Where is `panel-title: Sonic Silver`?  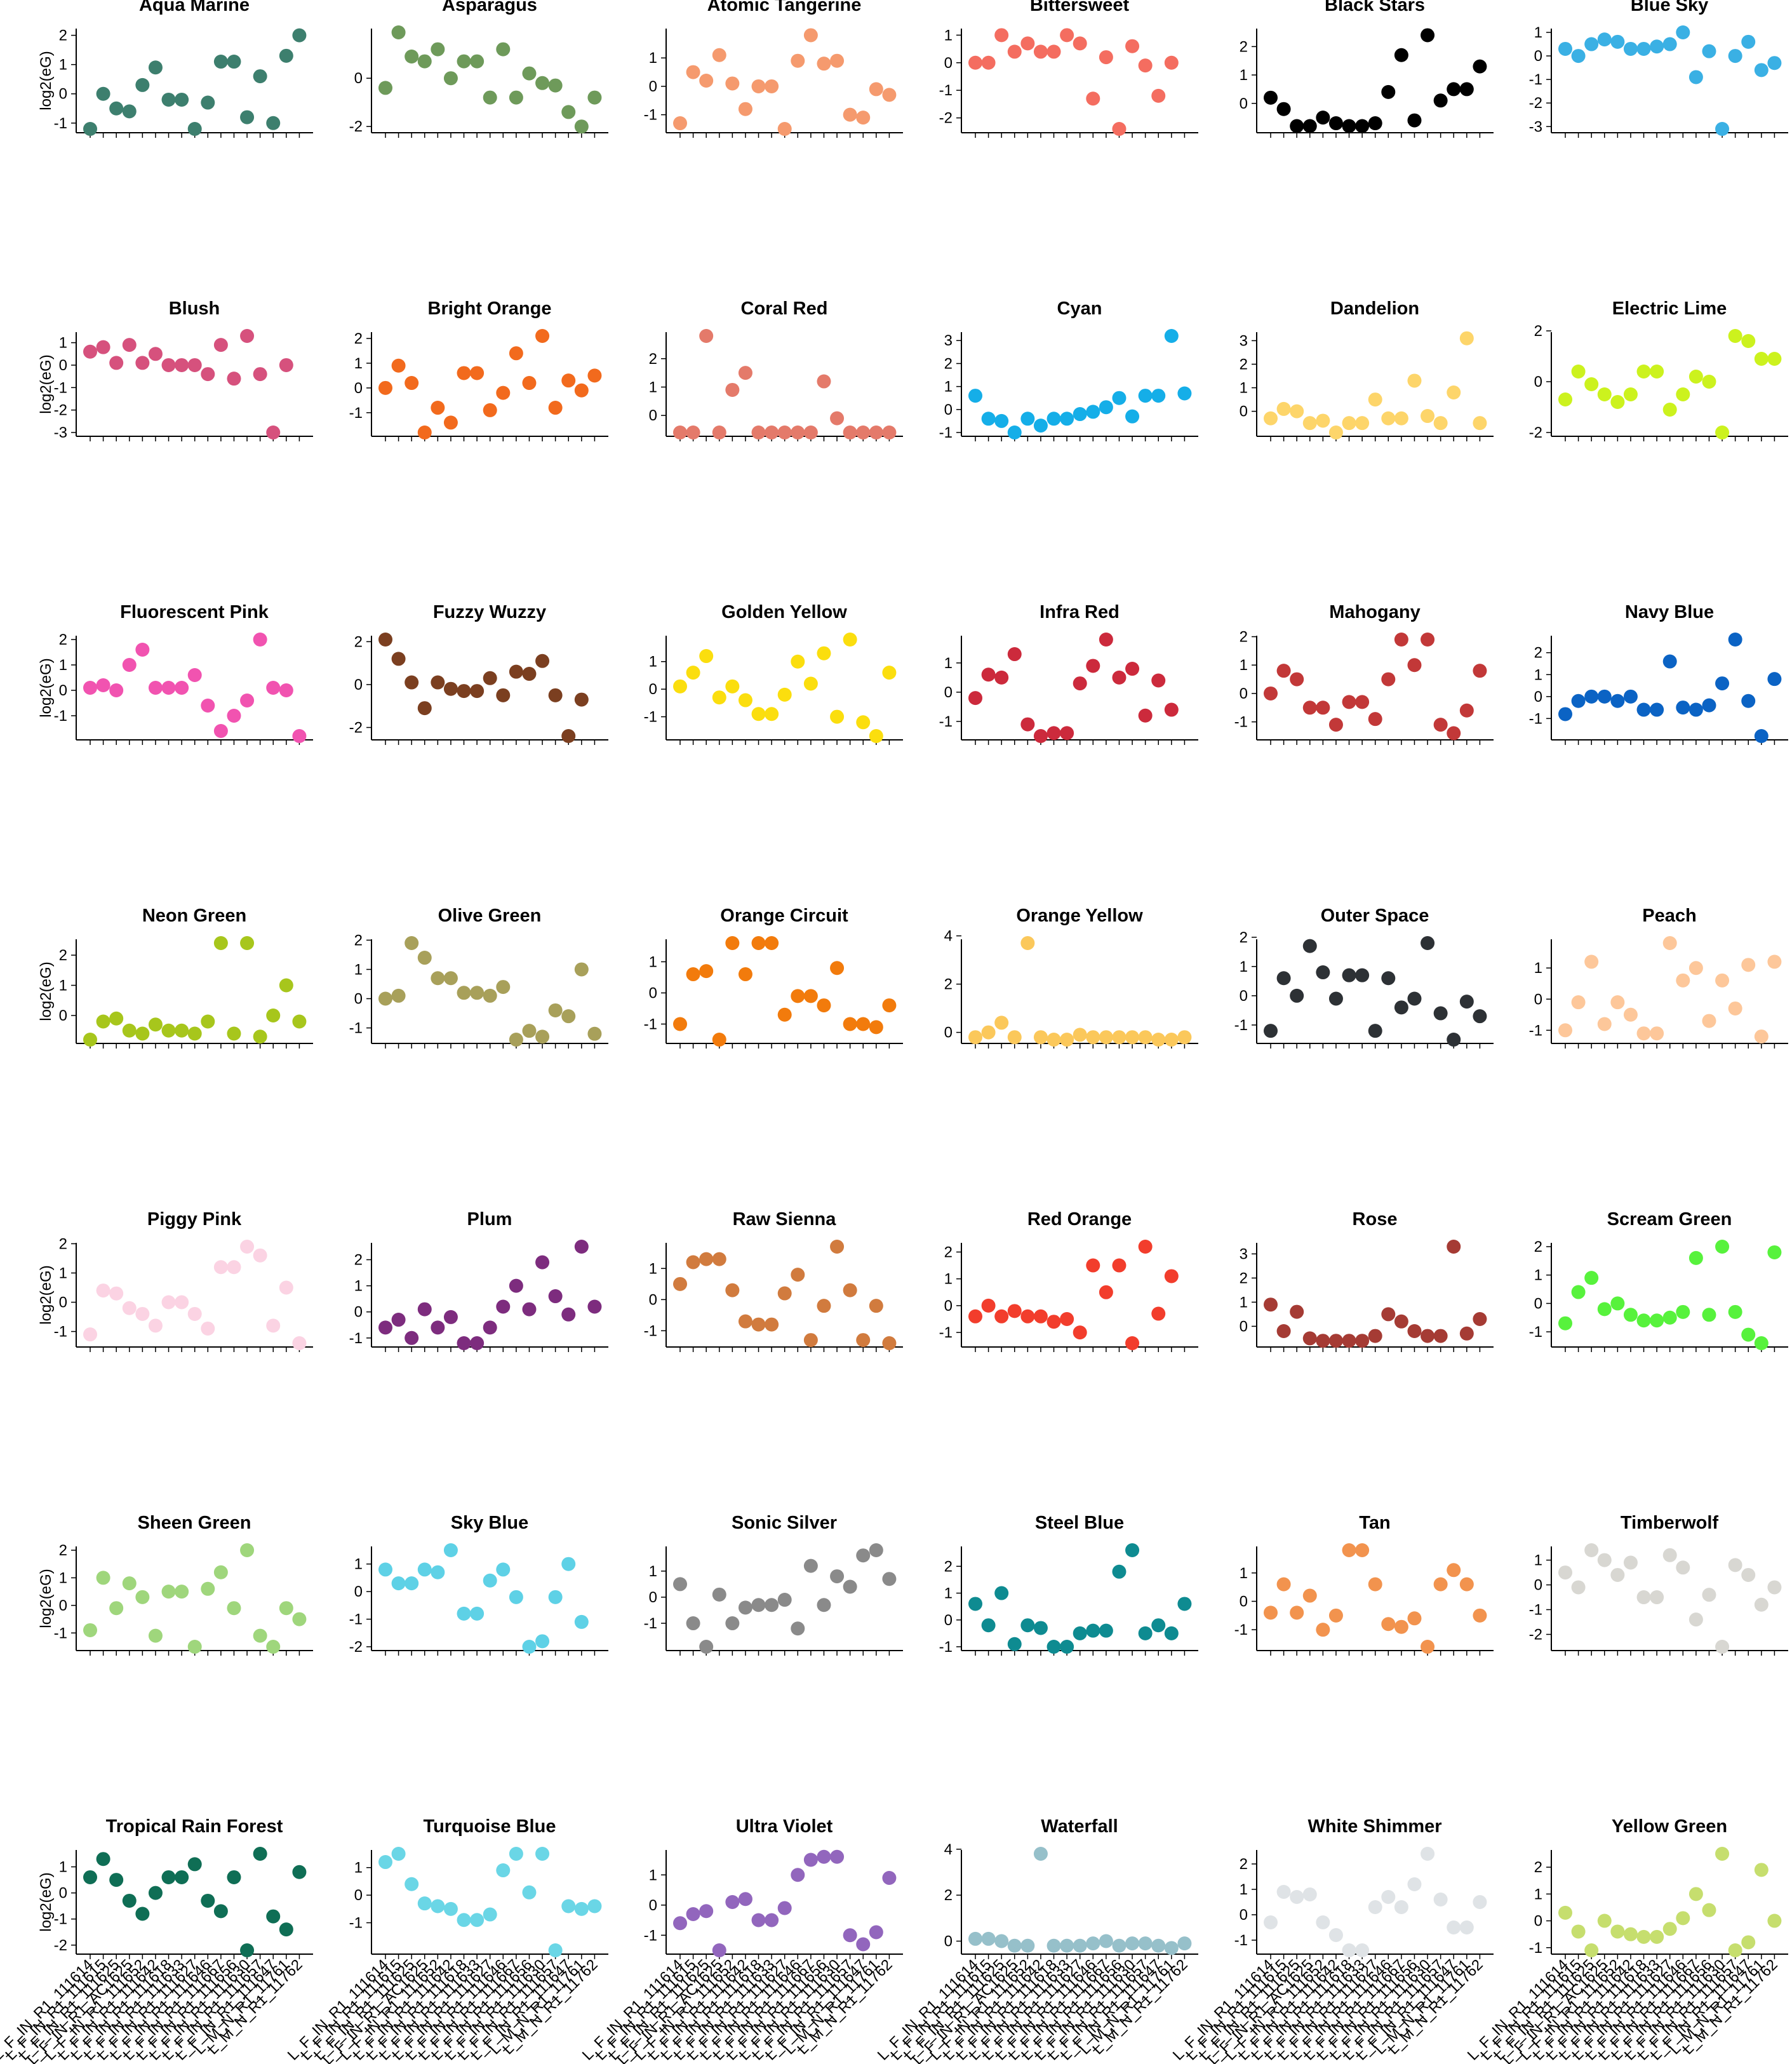
panel-title: Sonic Silver is located at coordinates (784, 1523).